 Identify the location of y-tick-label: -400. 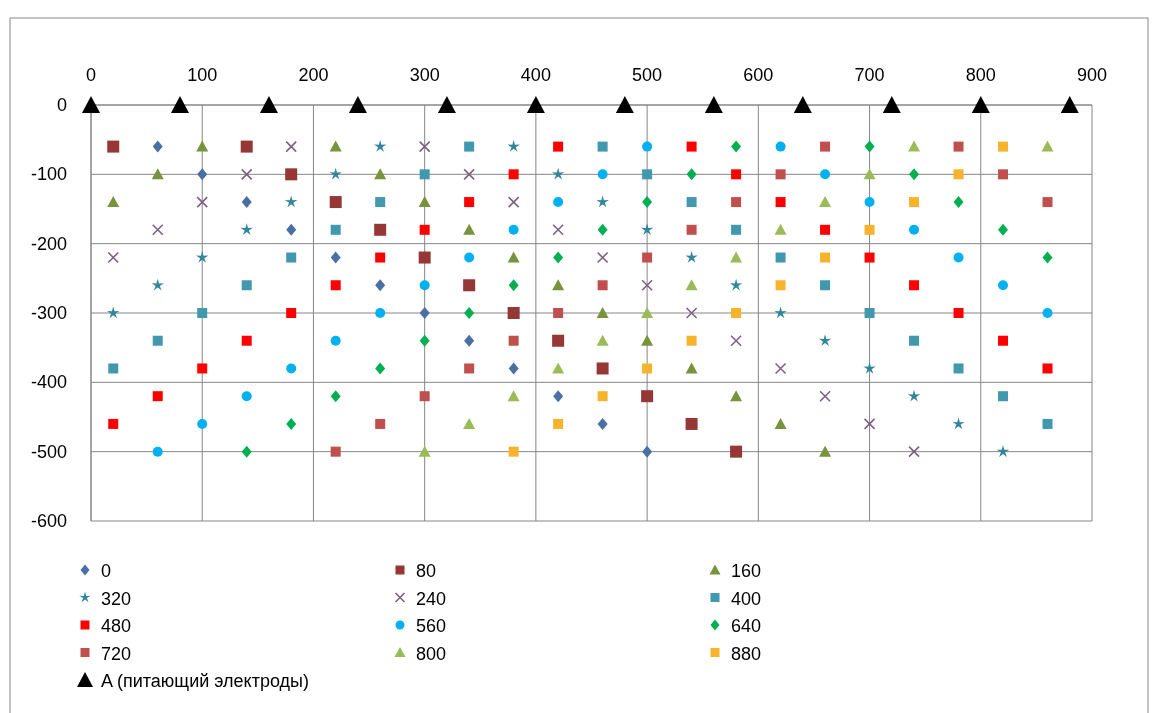
(48, 382).